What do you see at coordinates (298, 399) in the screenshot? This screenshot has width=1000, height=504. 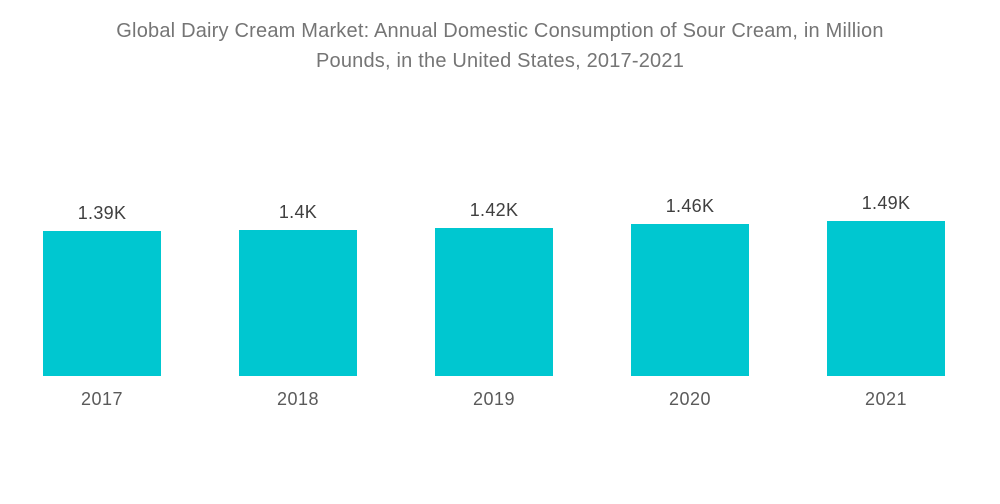 I see `x-axis-label: 2018` at bounding box center [298, 399].